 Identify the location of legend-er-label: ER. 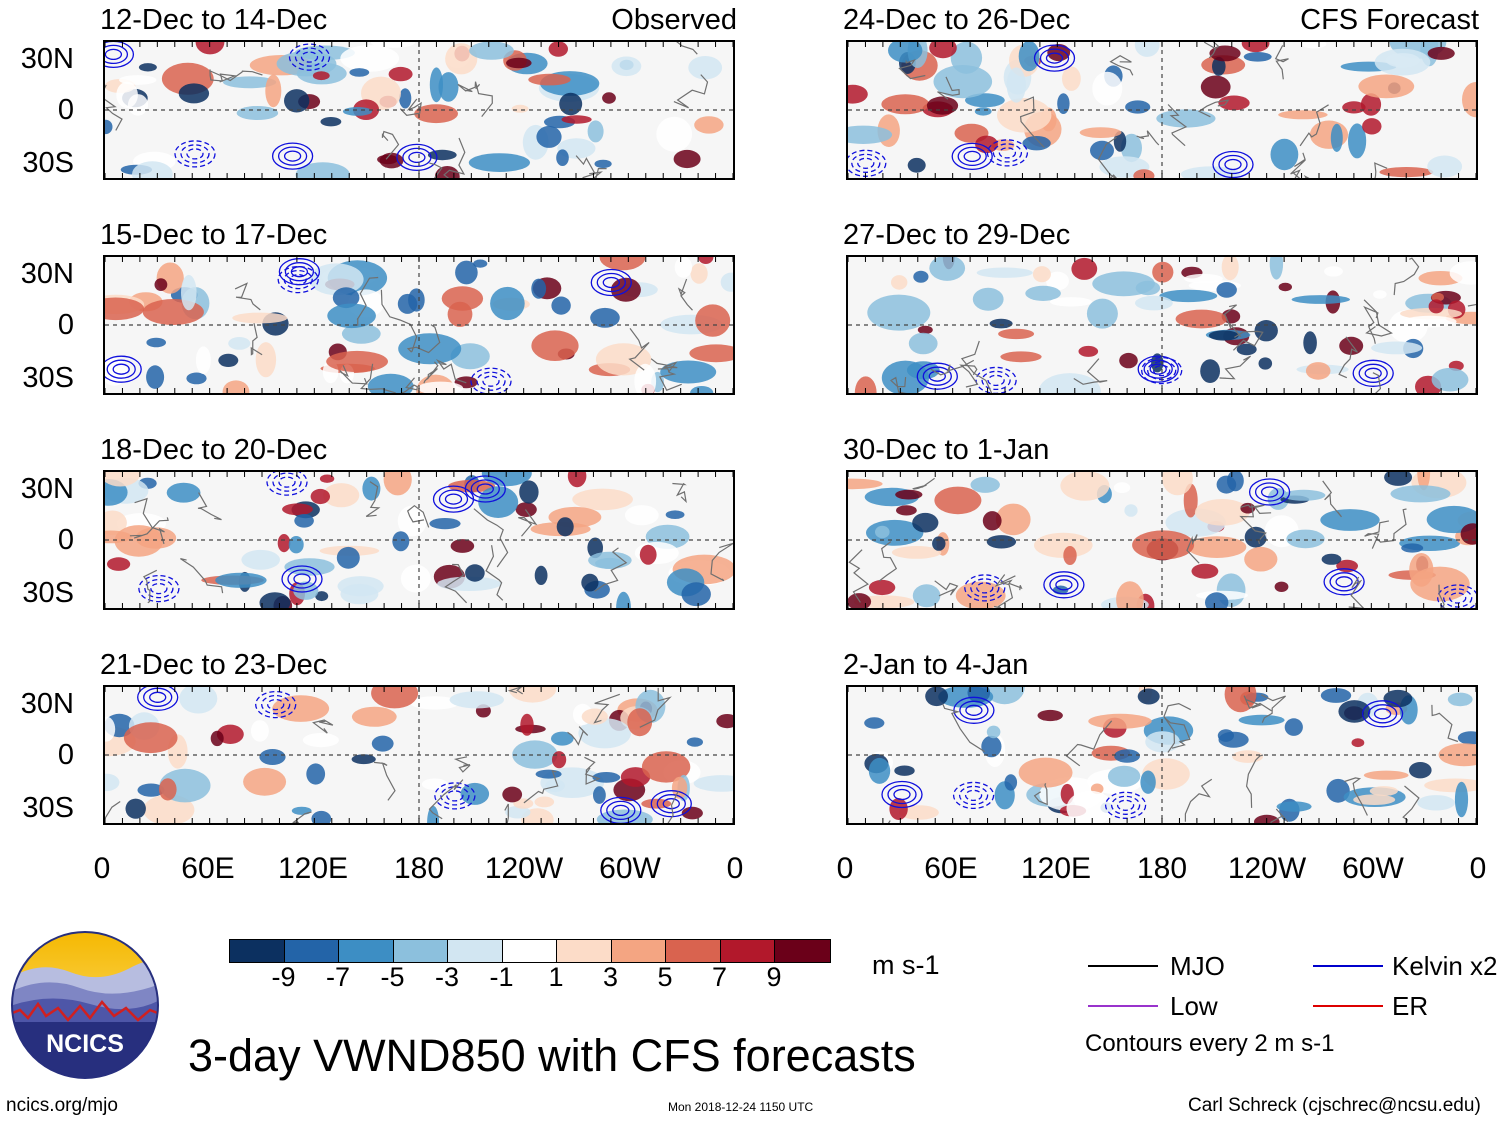
(1410, 1006).